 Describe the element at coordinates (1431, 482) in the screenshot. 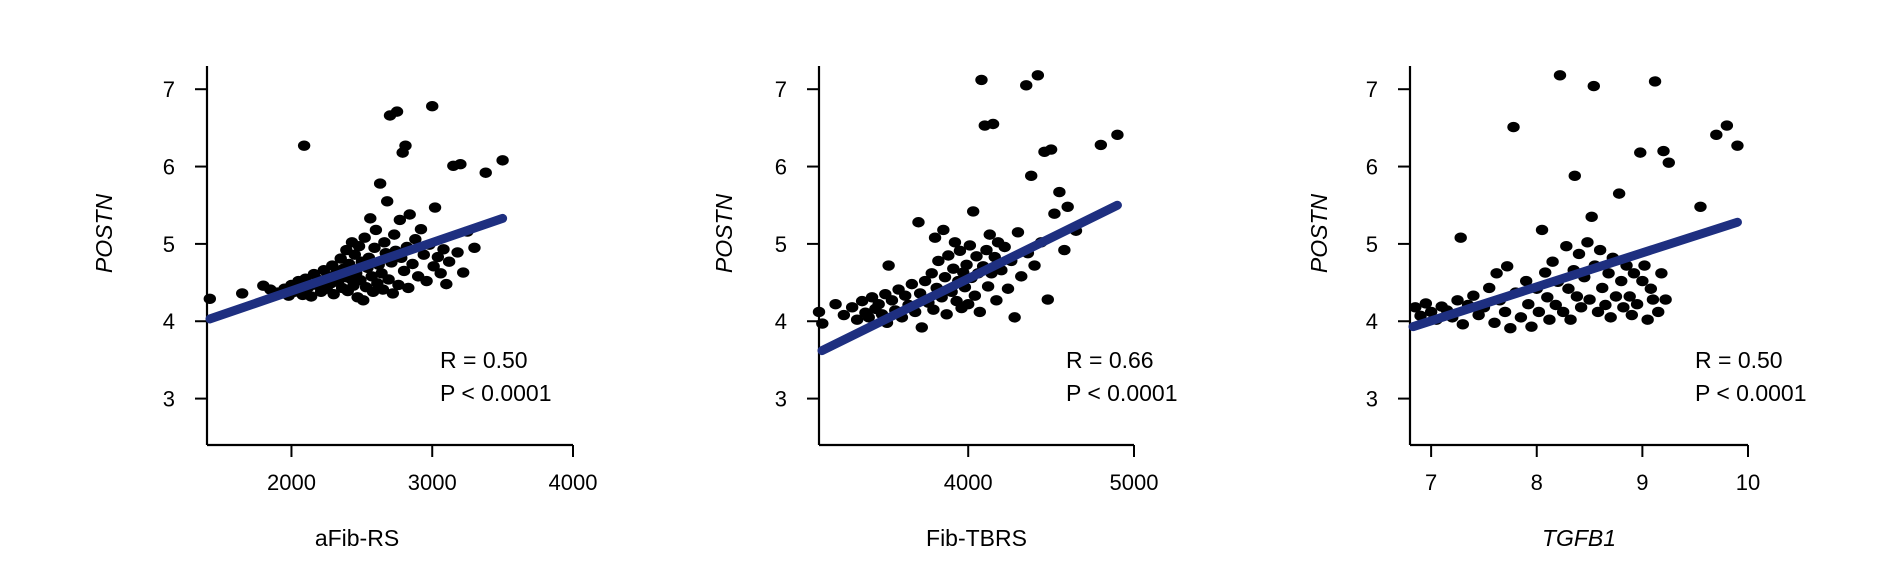

I see `x-tick-label: 7` at that location.